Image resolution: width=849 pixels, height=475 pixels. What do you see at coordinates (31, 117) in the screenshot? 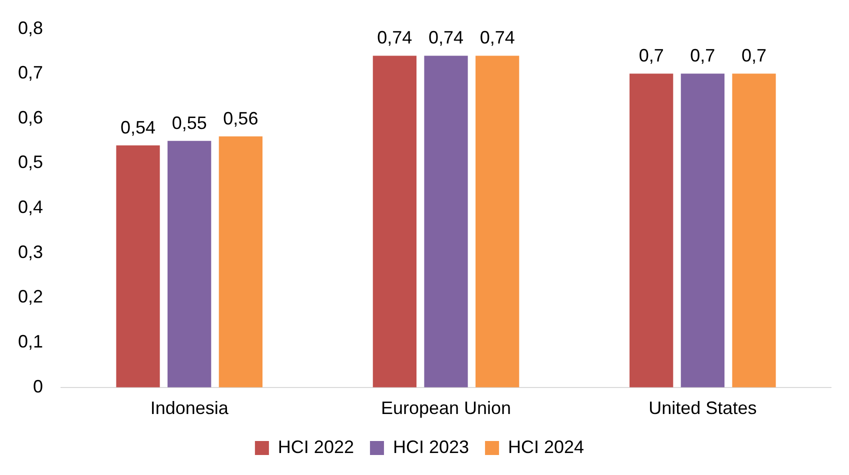
I see `y-tick-label: 0,6` at bounding box center [31, 117].